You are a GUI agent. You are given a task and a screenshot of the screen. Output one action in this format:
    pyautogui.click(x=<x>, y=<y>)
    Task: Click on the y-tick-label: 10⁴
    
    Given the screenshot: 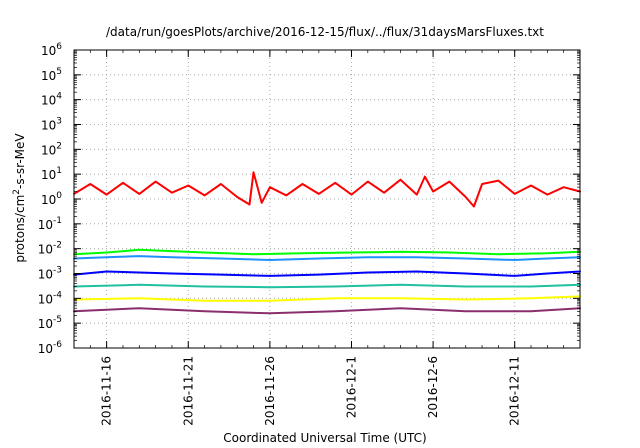 What is the action you would take?
    pyautogui.click(x=51, y=100)
    